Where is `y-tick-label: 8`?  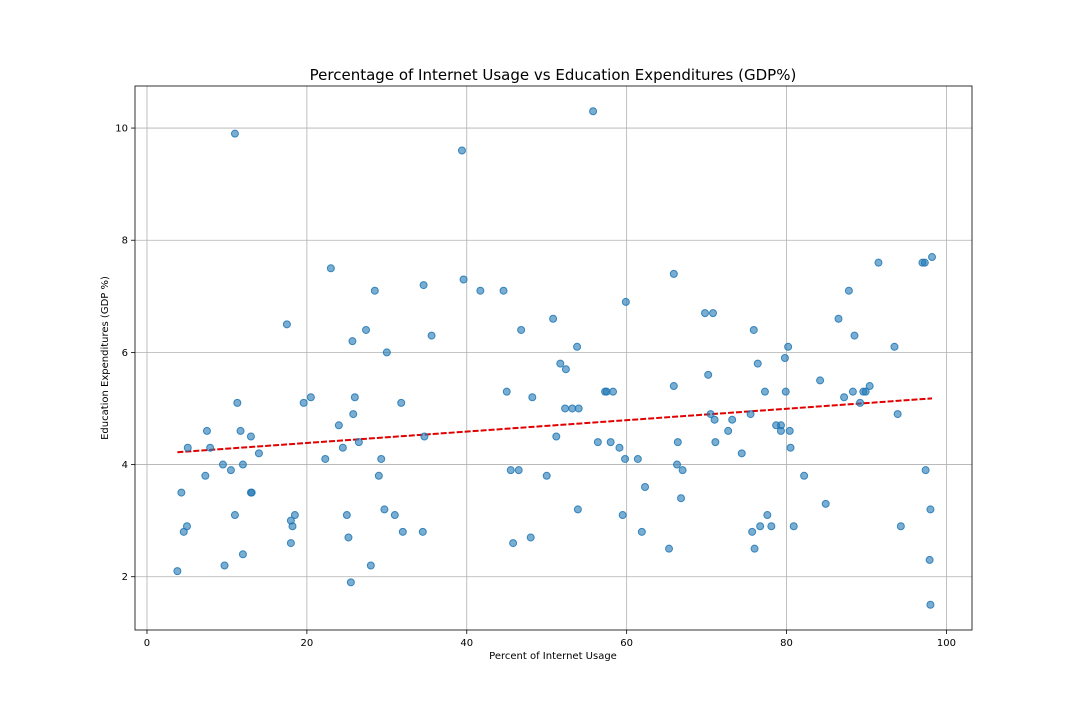 y-tick-label: 8 is located at coordinates (125, 241).